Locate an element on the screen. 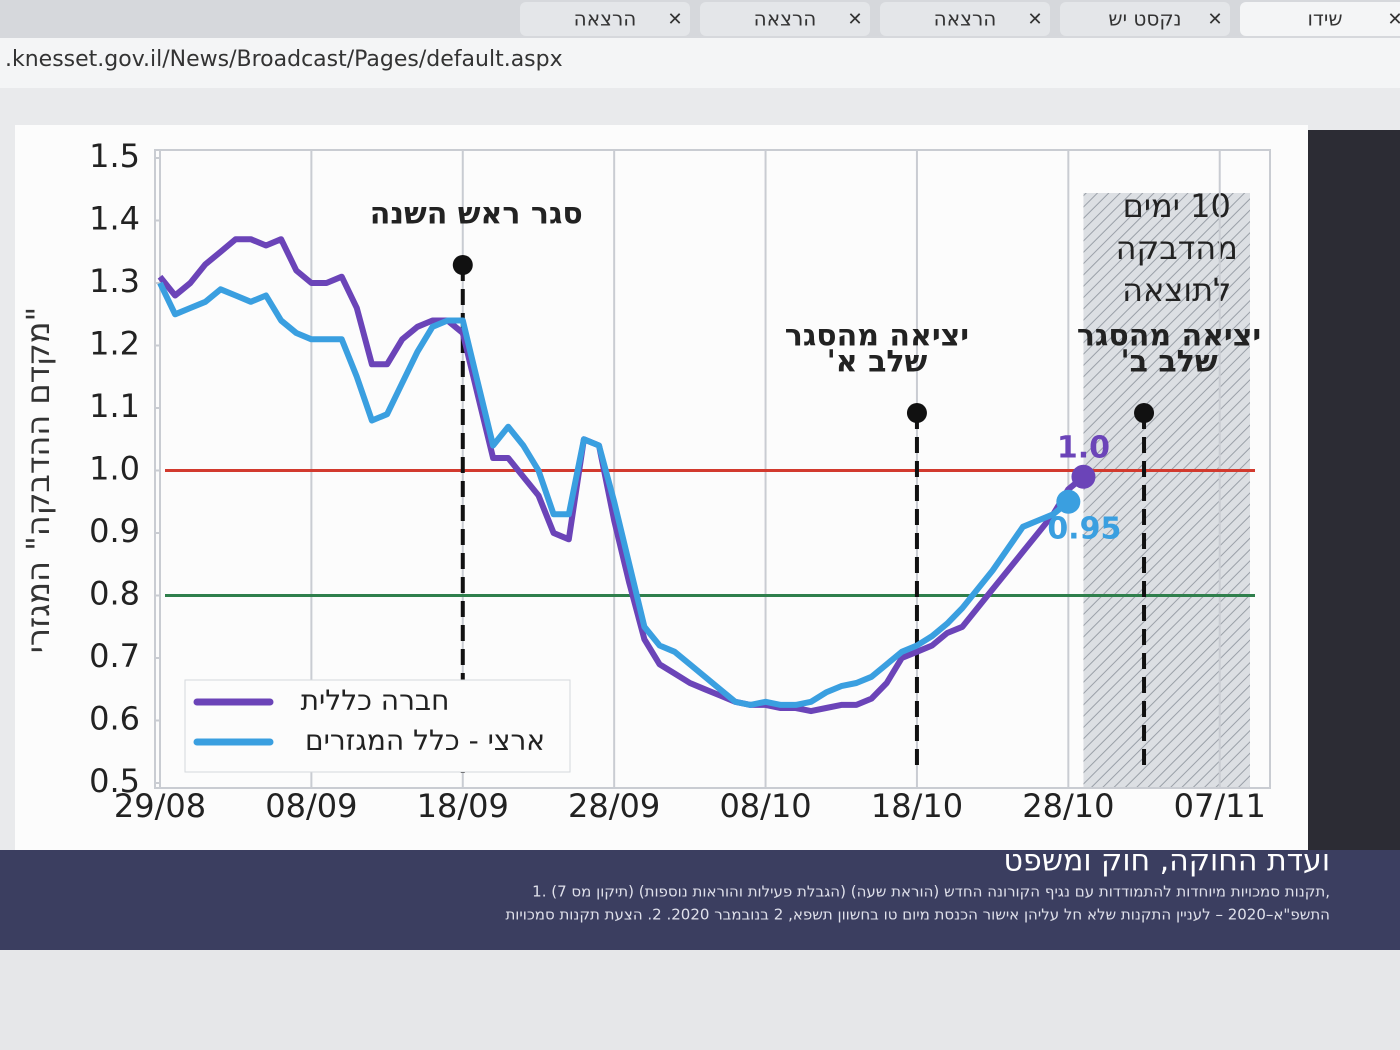  address-bar is located at coordinates (700, 63).